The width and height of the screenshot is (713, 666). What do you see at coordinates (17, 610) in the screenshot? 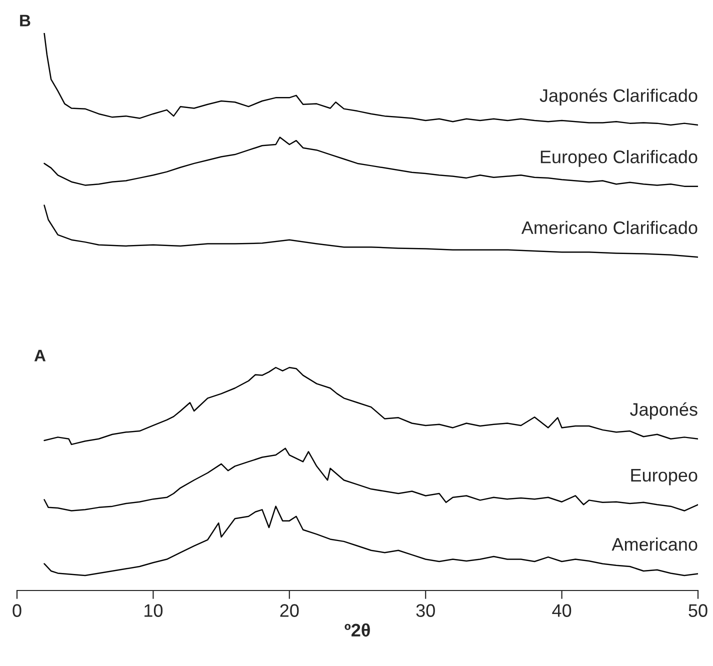
I see `x-tick-label: 0` at bounding box center [17, 610].